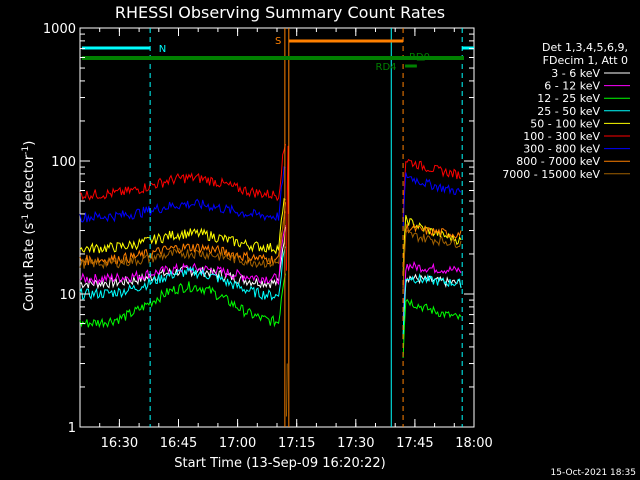 The image size is (640, 480). I want to click on y-tick-label: 1000, so click(59, 29).